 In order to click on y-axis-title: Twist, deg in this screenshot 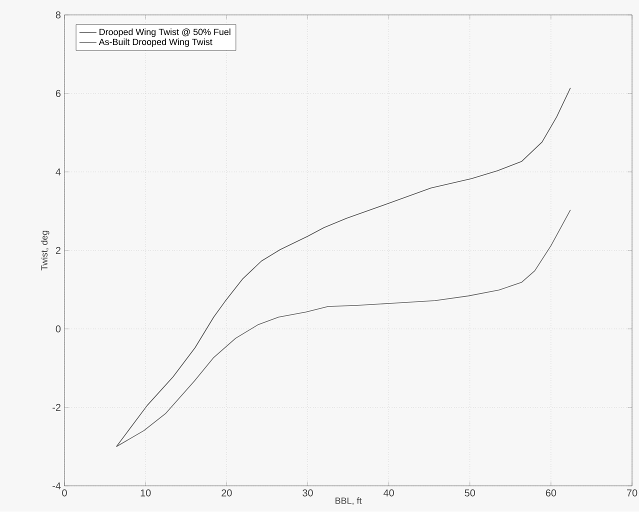, I will do `click(45, 250)`.